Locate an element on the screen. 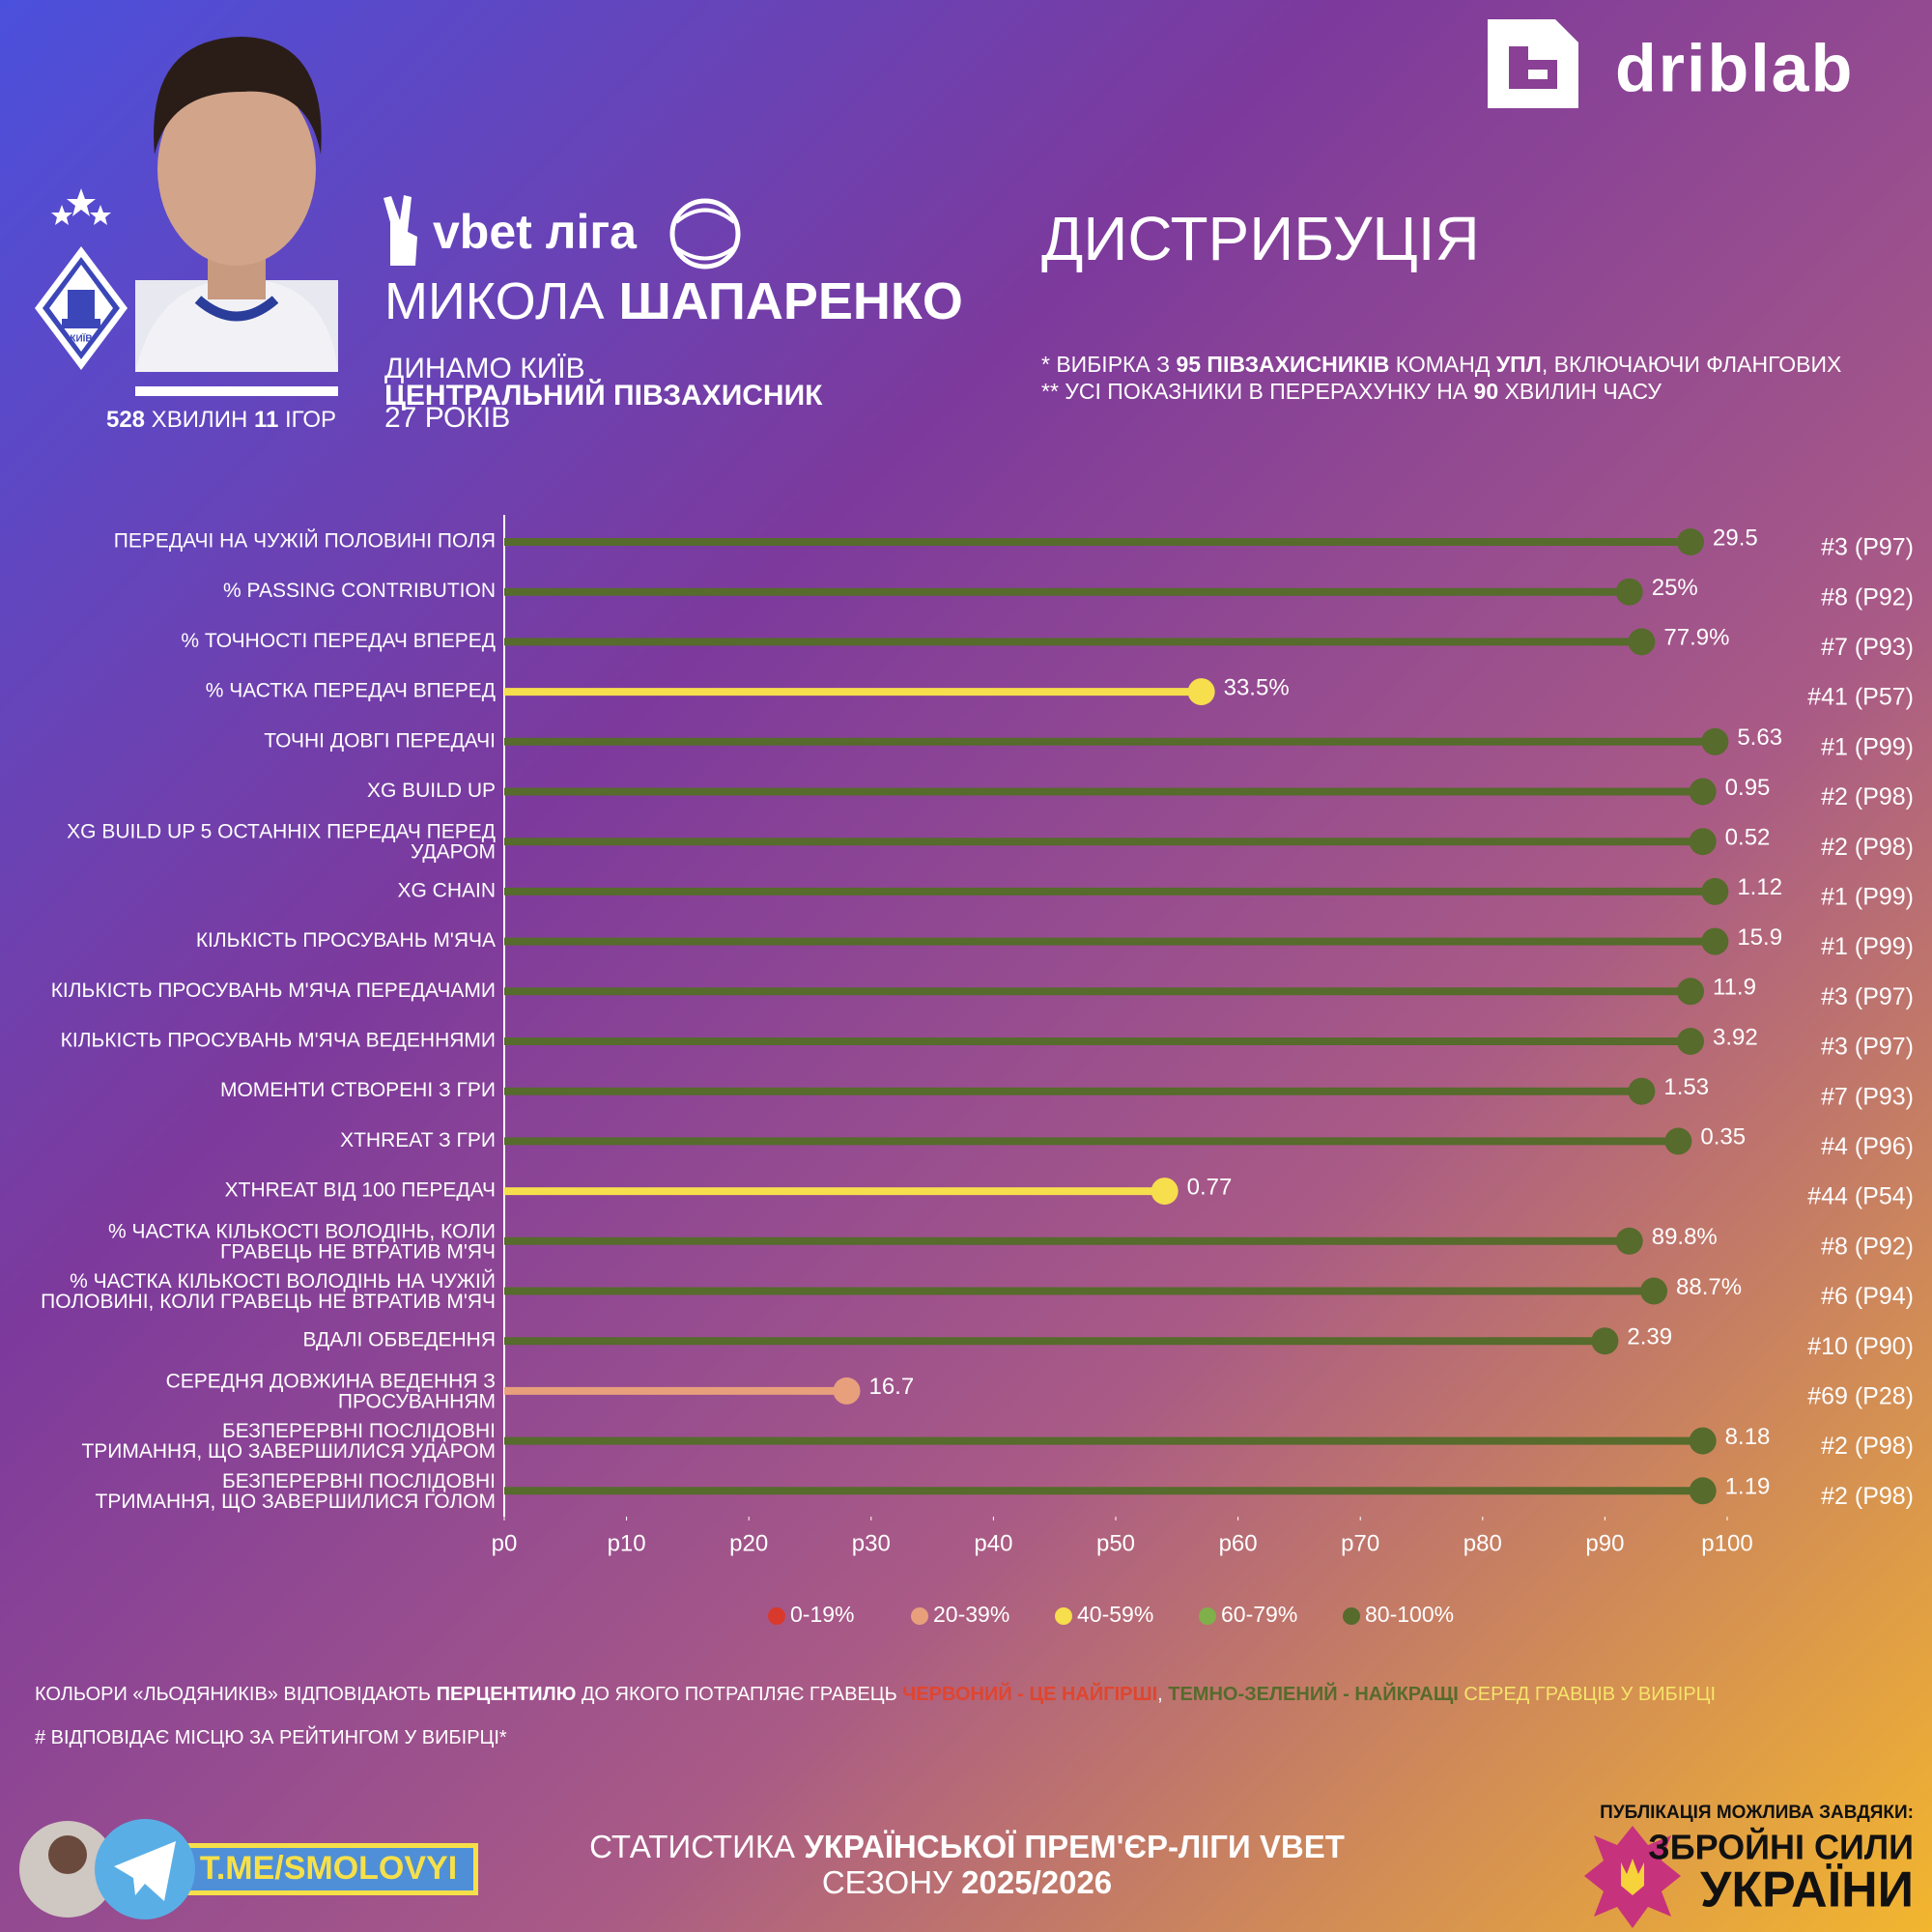  category-label: % ЧАСТКА ПЕРЕДАЧ ВПЕРЕД is located at coordinates (351, 691).